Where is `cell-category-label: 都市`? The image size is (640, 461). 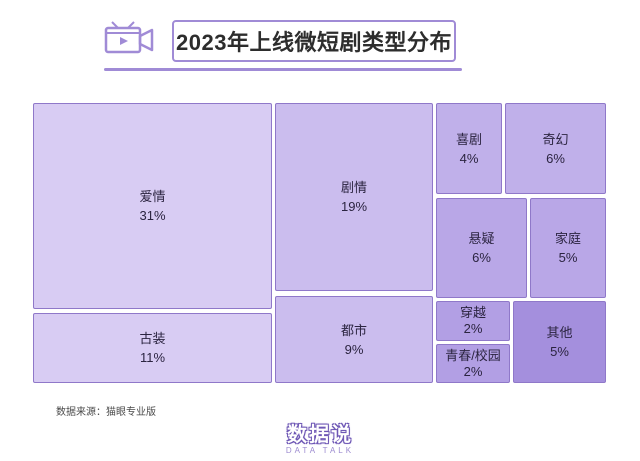
cell-category-label: 都市 is located at coordinates (353, 330).